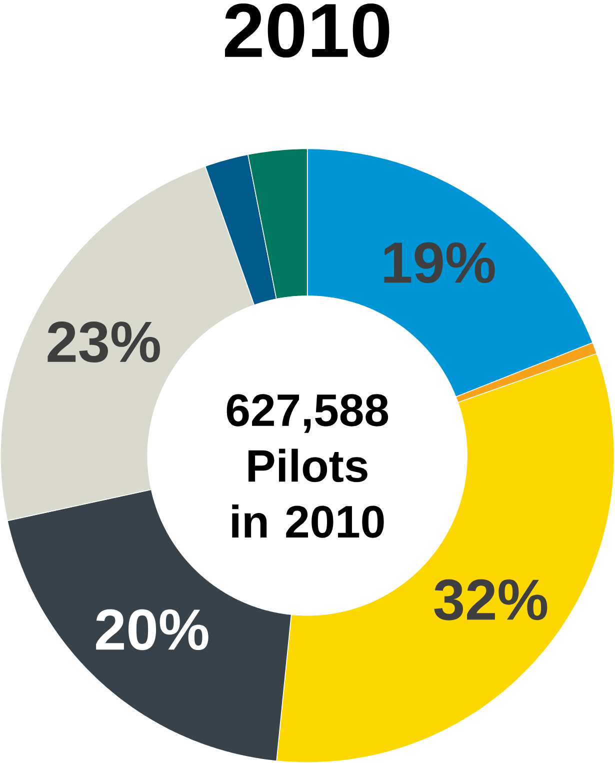 The image size is (615, 763). Describe the element at coordinates (307, 30) in the screenshot. I see `chart-title: 2010` at that location.